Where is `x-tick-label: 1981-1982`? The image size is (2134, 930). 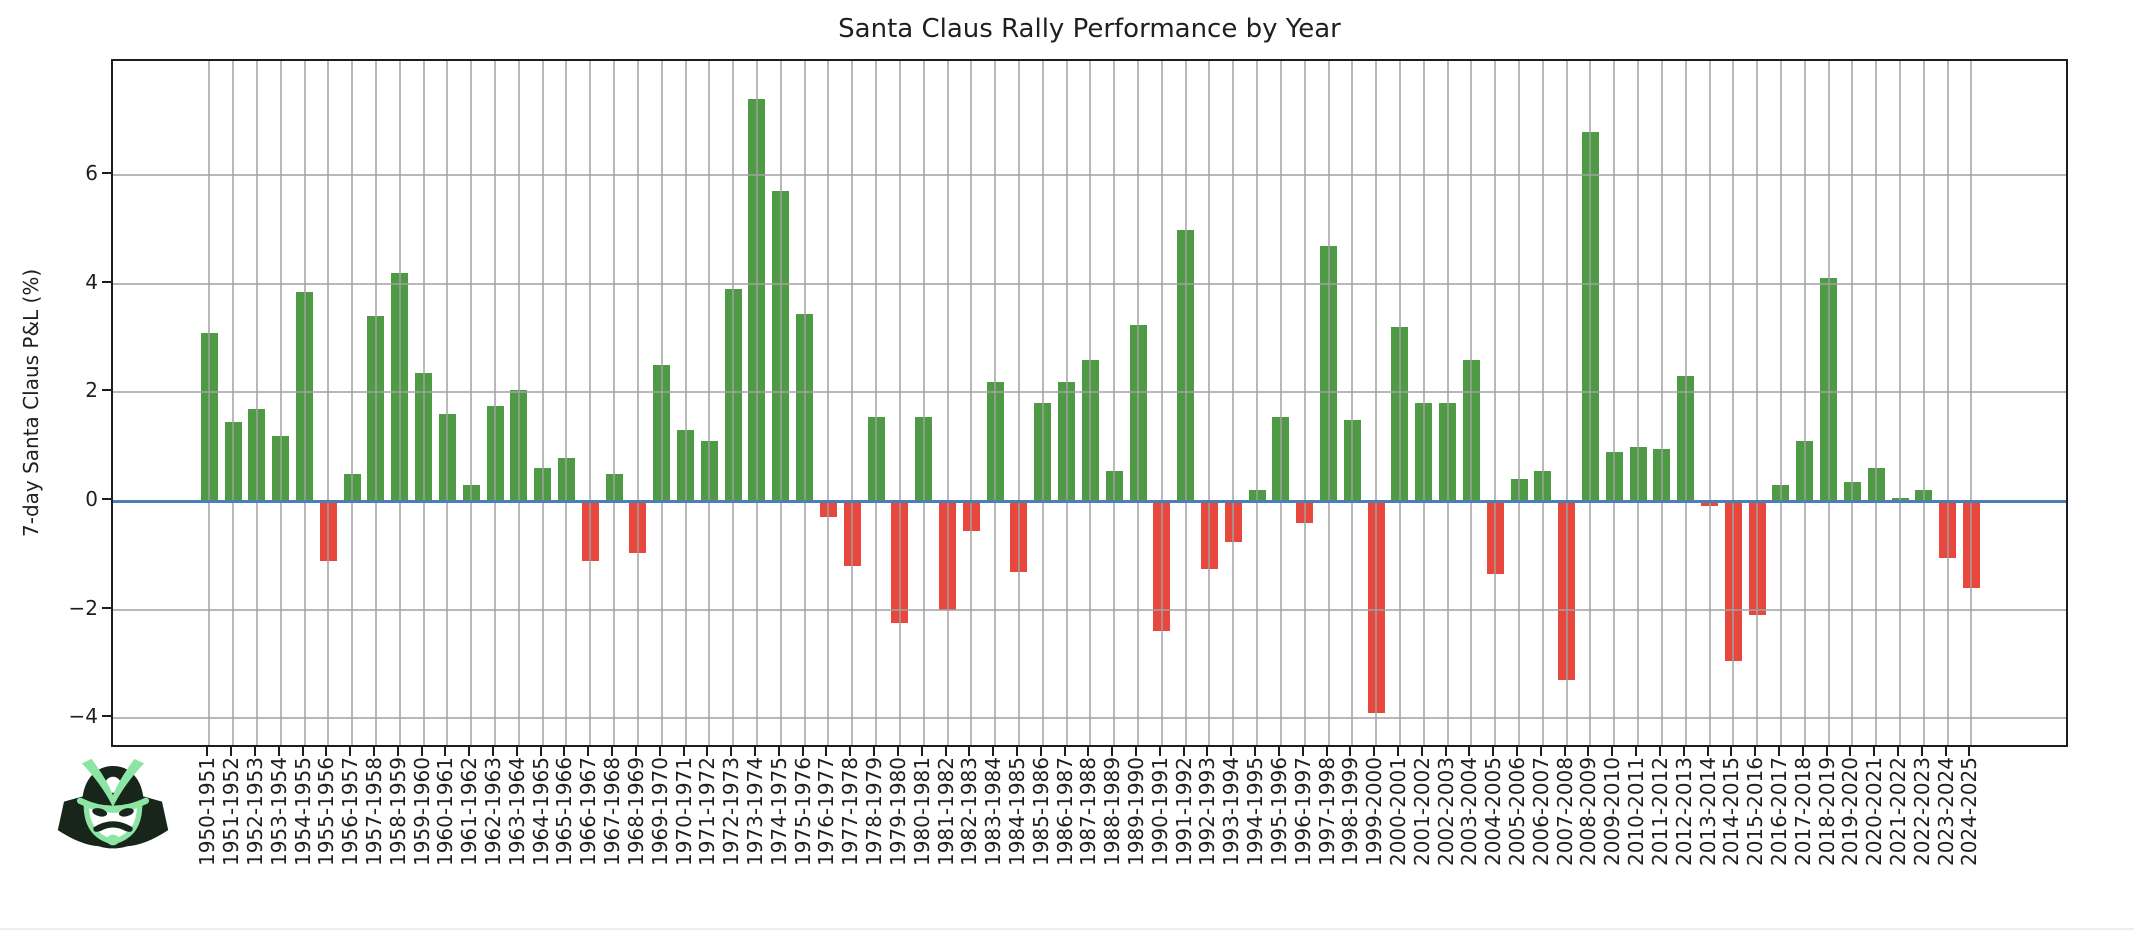
x-tick-label: 1981-1982 is located at coordinates (945, 812).